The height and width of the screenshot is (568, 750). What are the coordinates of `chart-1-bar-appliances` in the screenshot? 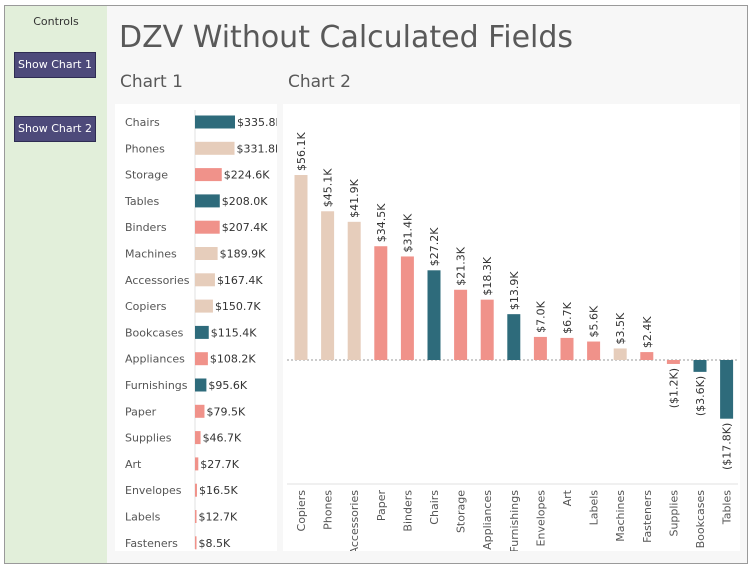 It's located at (201, 359).